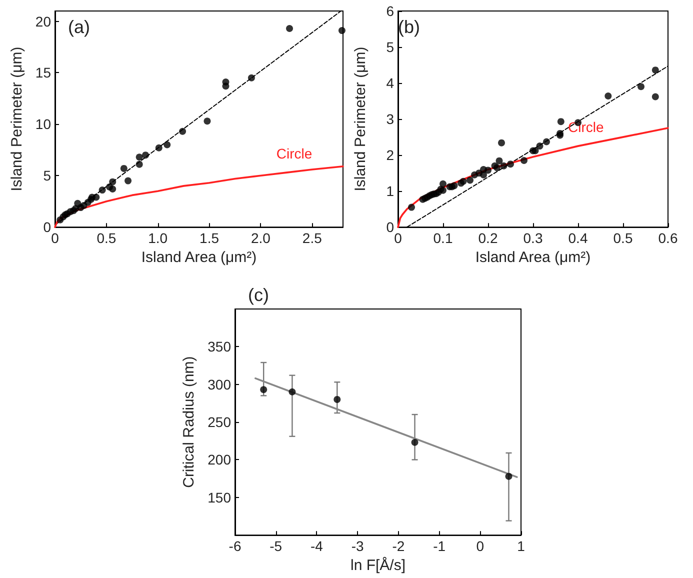 This screenshot has width=693, height=578. I want to click on y-tick-label: 15, so click(43, 72).